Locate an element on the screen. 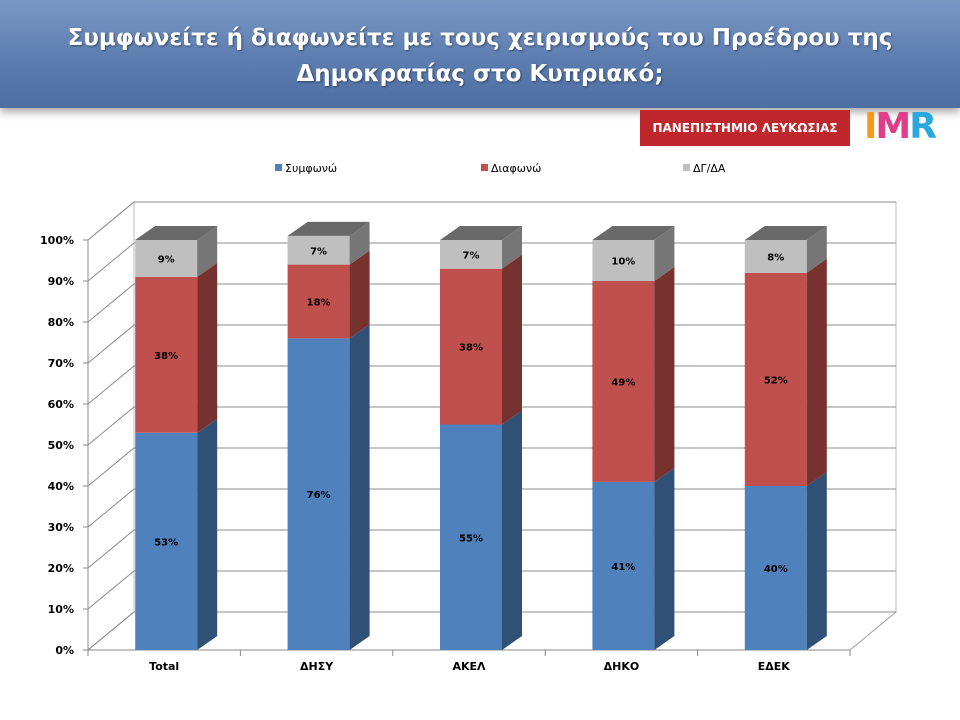  data-label: 53% is located at coordinates (166, 542).